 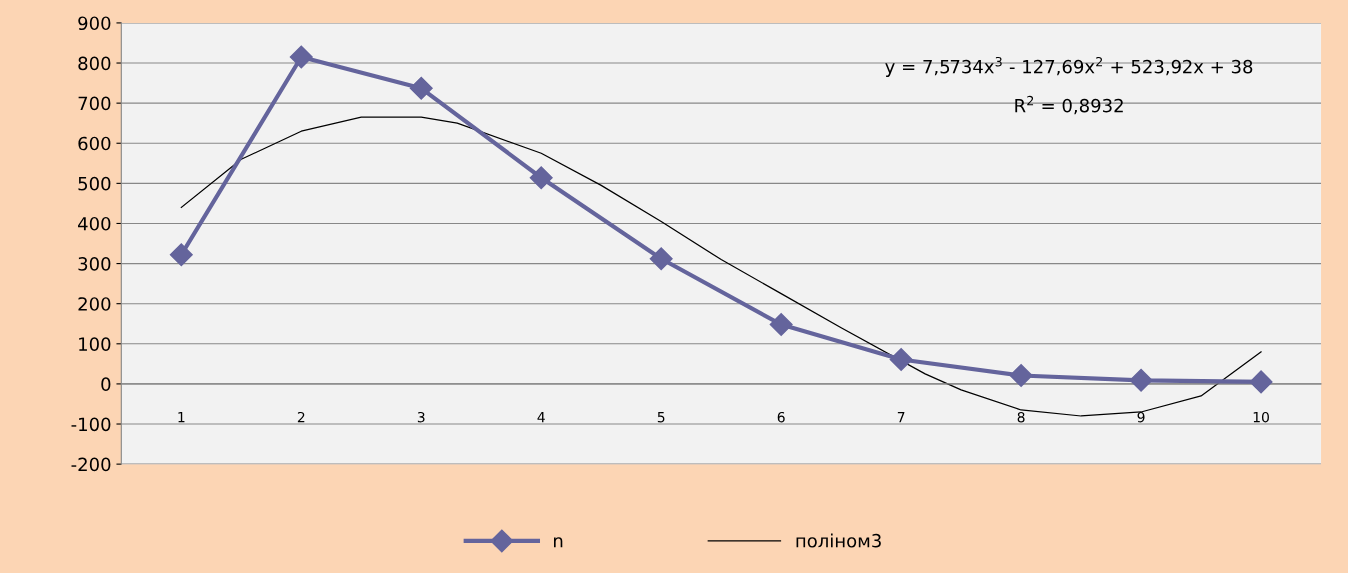 I want to click on x-tick-label: 7, so click(x=901, y=417).